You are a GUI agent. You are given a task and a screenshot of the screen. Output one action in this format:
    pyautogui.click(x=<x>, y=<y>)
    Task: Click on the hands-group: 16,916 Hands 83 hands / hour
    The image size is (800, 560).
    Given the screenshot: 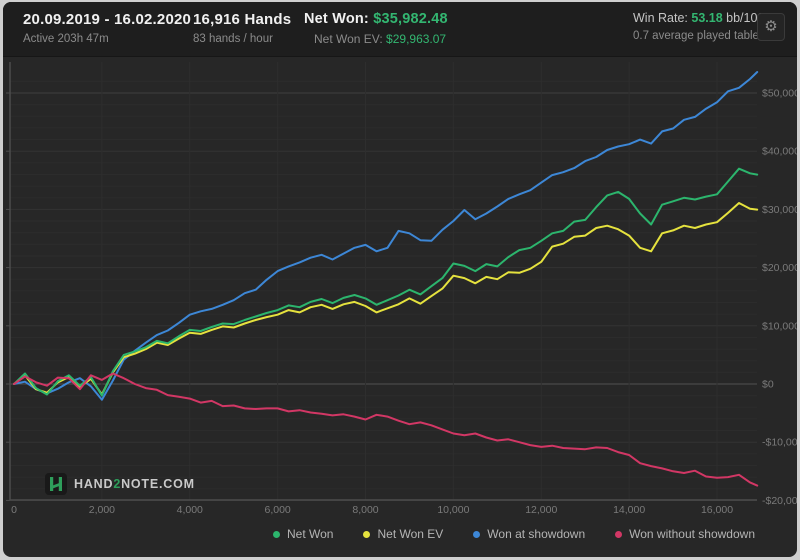 What is the action you would take?
    pyautogui.click(x=242, y=28)
    